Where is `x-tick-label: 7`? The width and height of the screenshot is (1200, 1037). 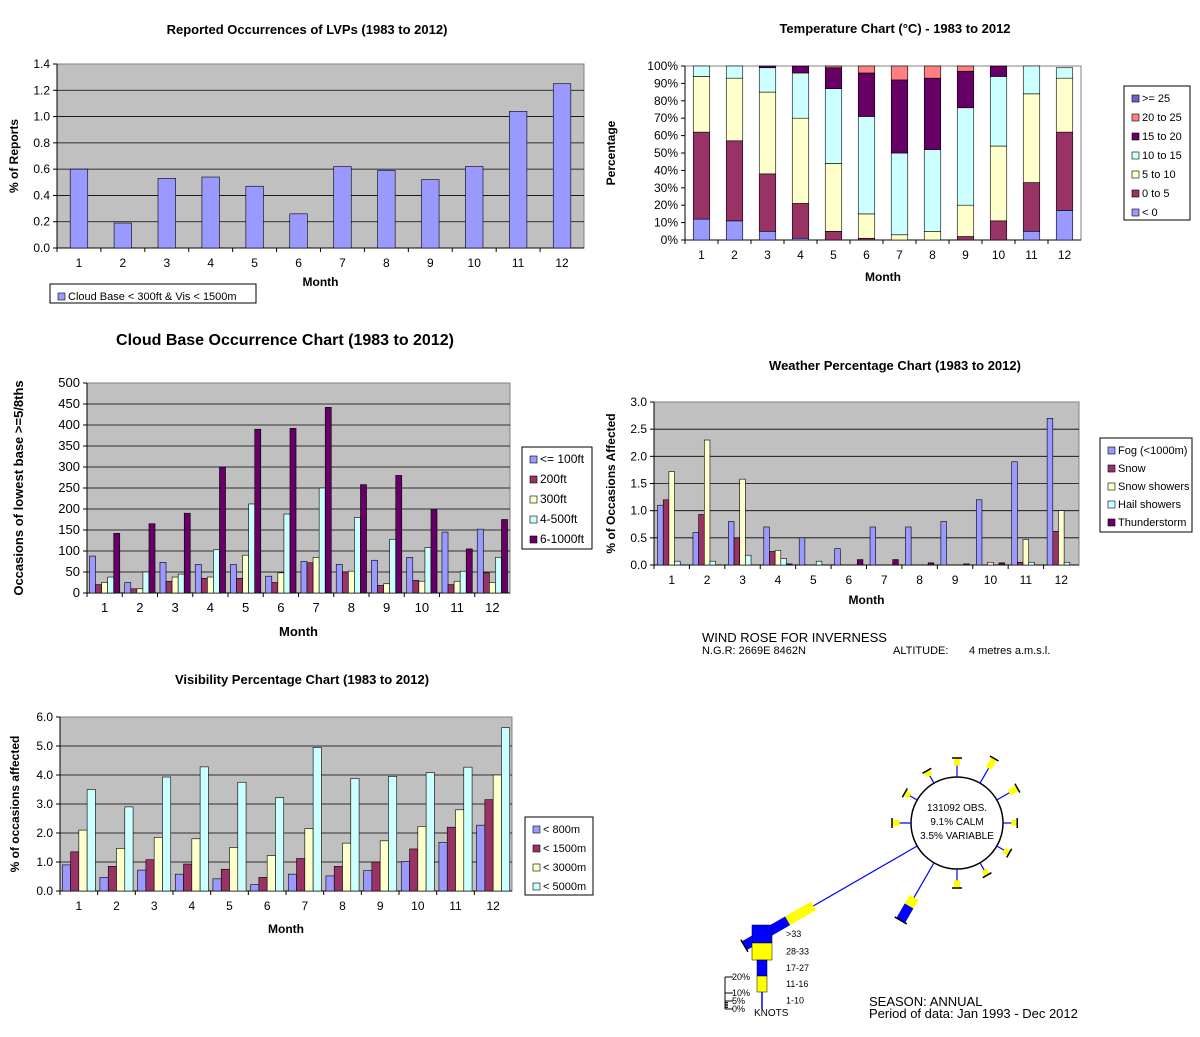
x-tick-label: 7 is located at coordinates (342, 263).